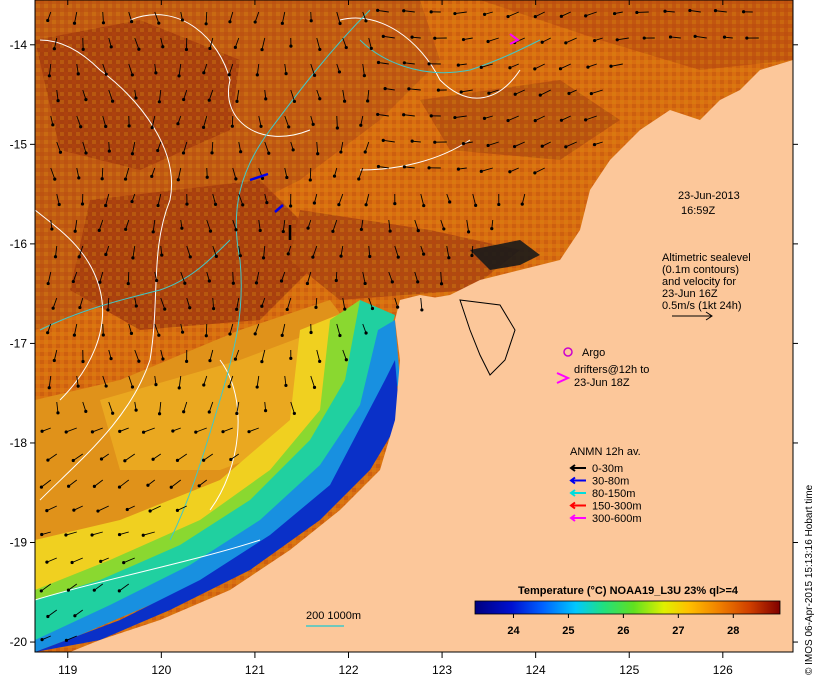 This screenshot has height=680, width=820. What do you see at coordinates (536, 670) in the screenshot?
I see `lon-tick-label: 124` at bounding box center [536, 670].